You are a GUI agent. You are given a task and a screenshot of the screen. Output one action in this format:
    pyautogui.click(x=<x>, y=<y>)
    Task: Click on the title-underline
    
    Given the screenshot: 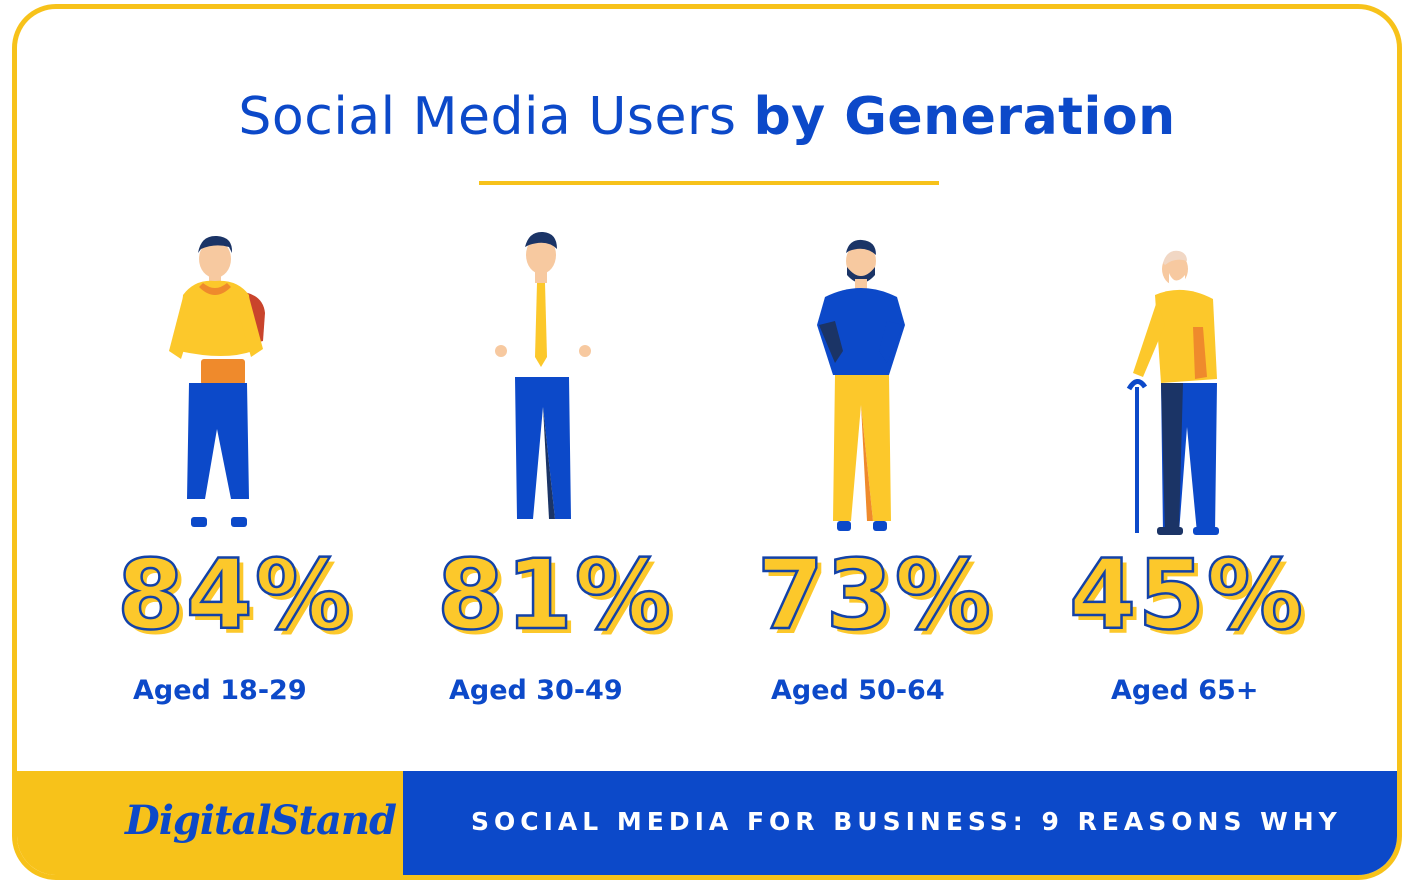 What is the action you would take?
    pyautogui.click(x=709, y=183)
    